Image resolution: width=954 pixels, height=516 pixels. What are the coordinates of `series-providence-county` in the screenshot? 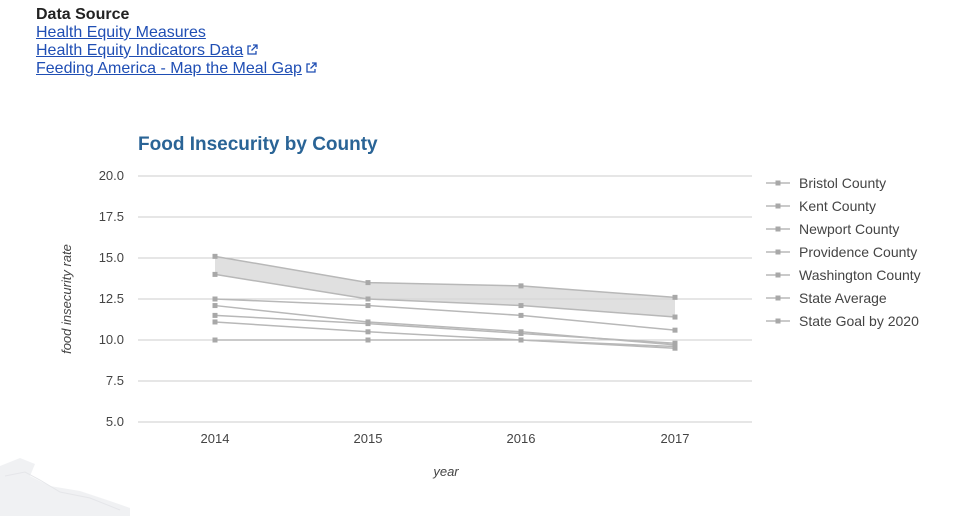 It's located at (445, 276).